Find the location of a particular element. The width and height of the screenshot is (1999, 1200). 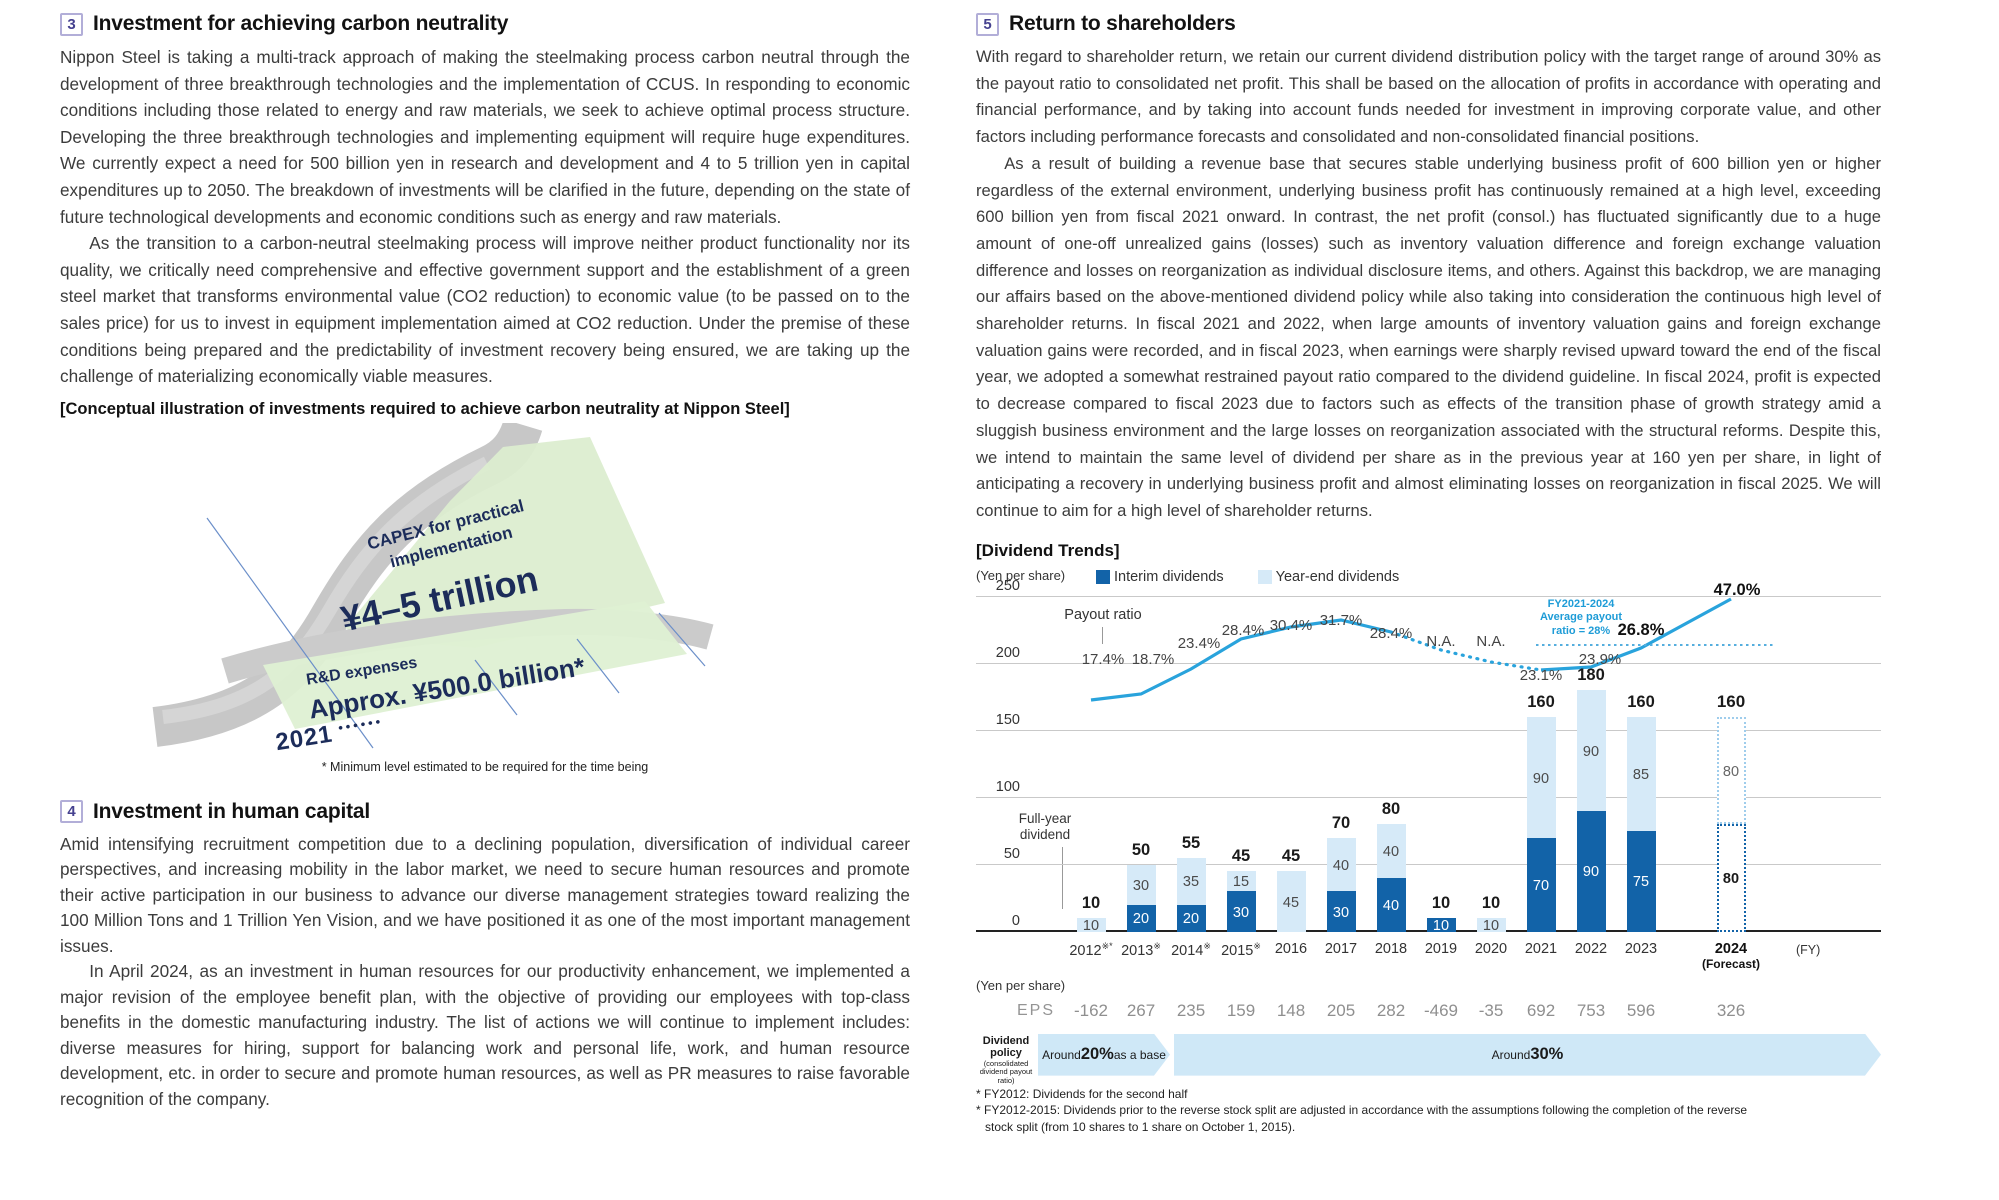

y-tick-100: 100 is located at coordinates (1007, 786).